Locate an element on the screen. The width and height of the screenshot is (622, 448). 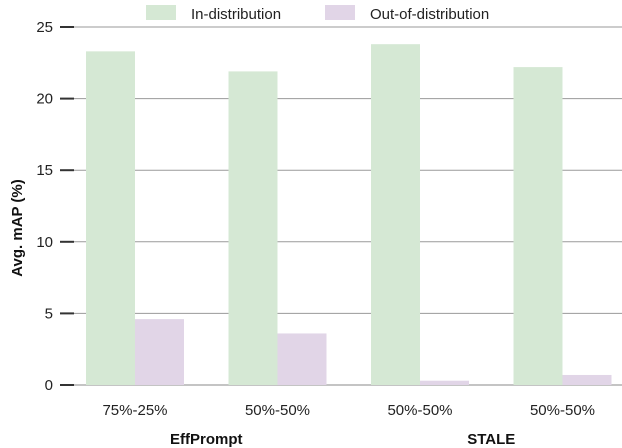
x-group-label: STALE is located at coordinates (491, 439).